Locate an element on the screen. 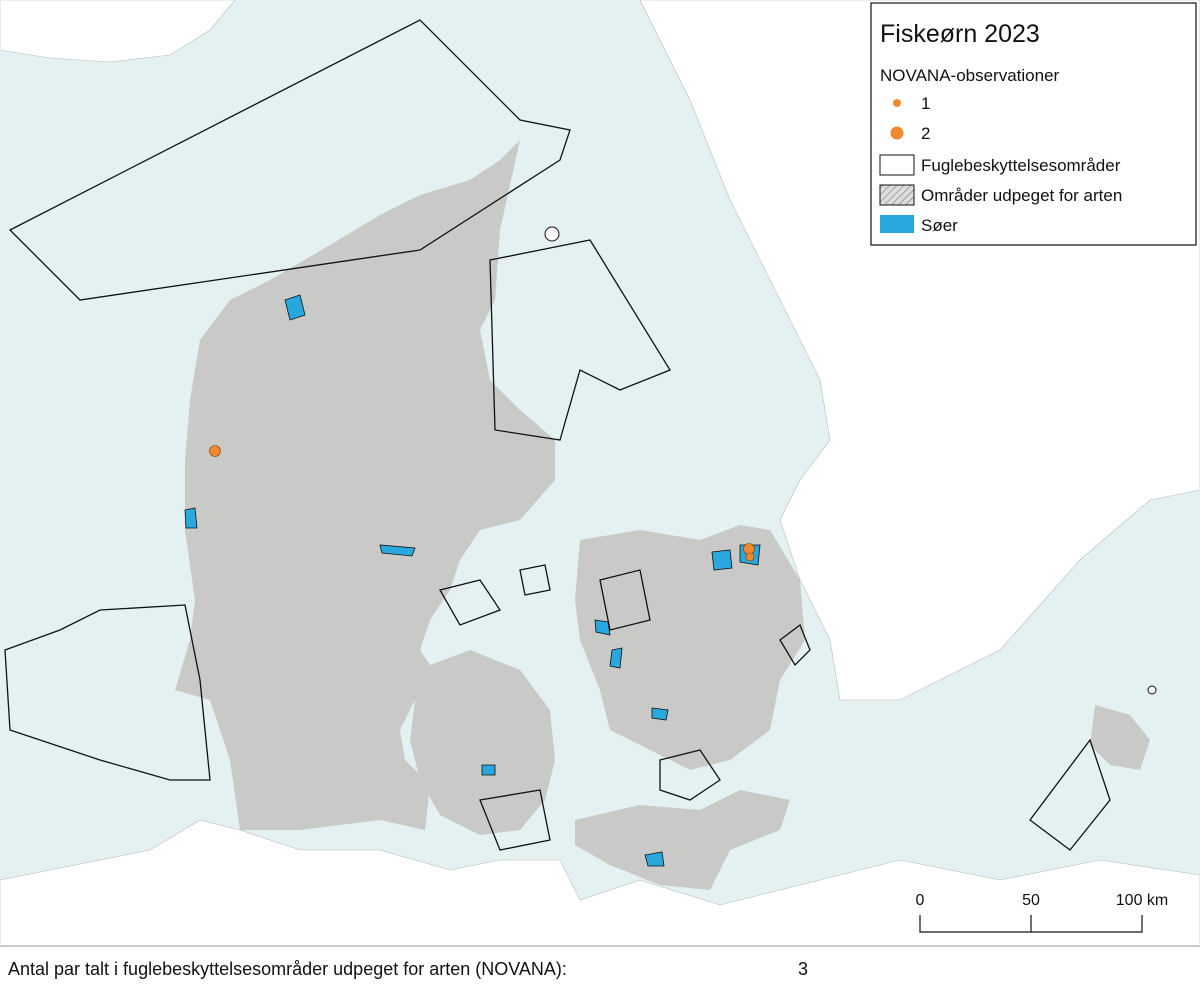  legend-label: 2 is located at coordinates (925, 133).